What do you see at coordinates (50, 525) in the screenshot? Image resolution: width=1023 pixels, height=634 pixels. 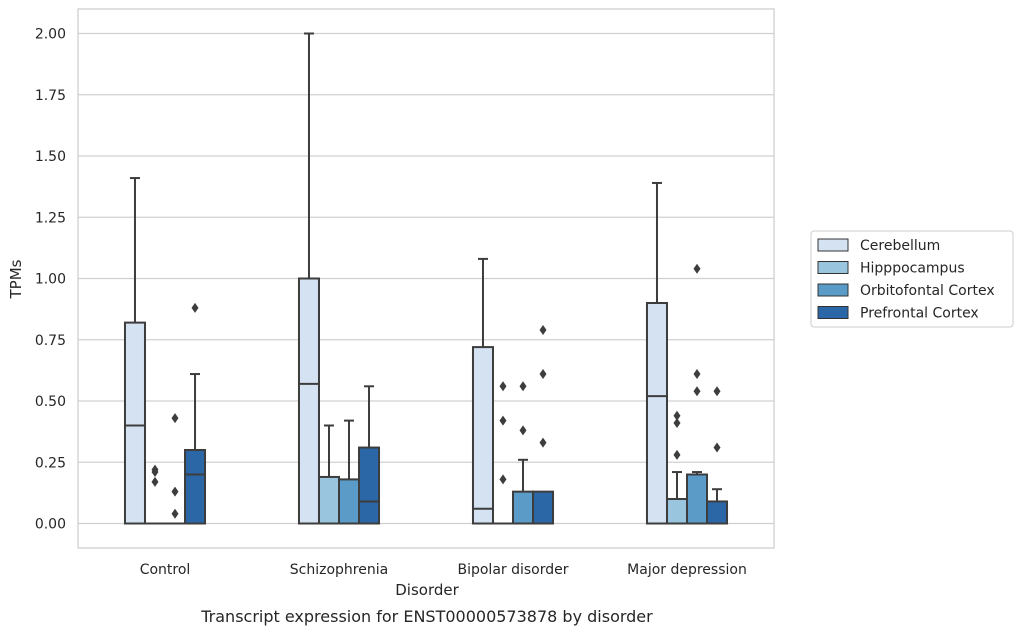 I see `y-tick-label: 0.00` at bounding box center [50, 525].